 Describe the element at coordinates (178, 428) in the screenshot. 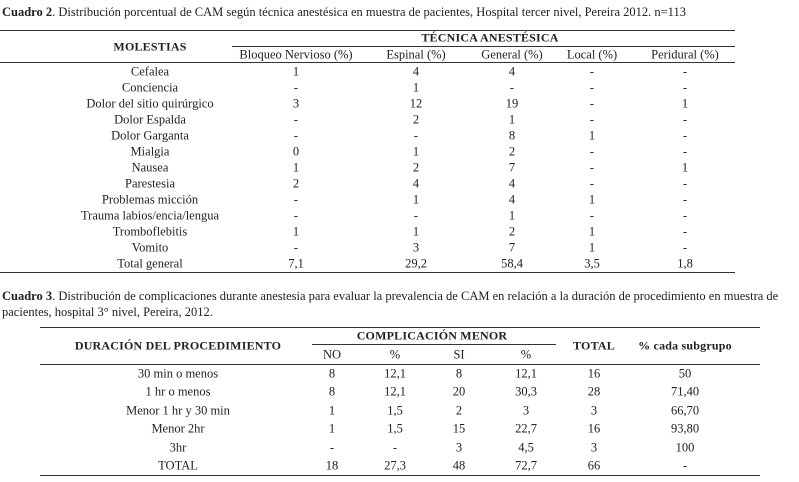

I see `row-label: Menor 2hr` at that location.